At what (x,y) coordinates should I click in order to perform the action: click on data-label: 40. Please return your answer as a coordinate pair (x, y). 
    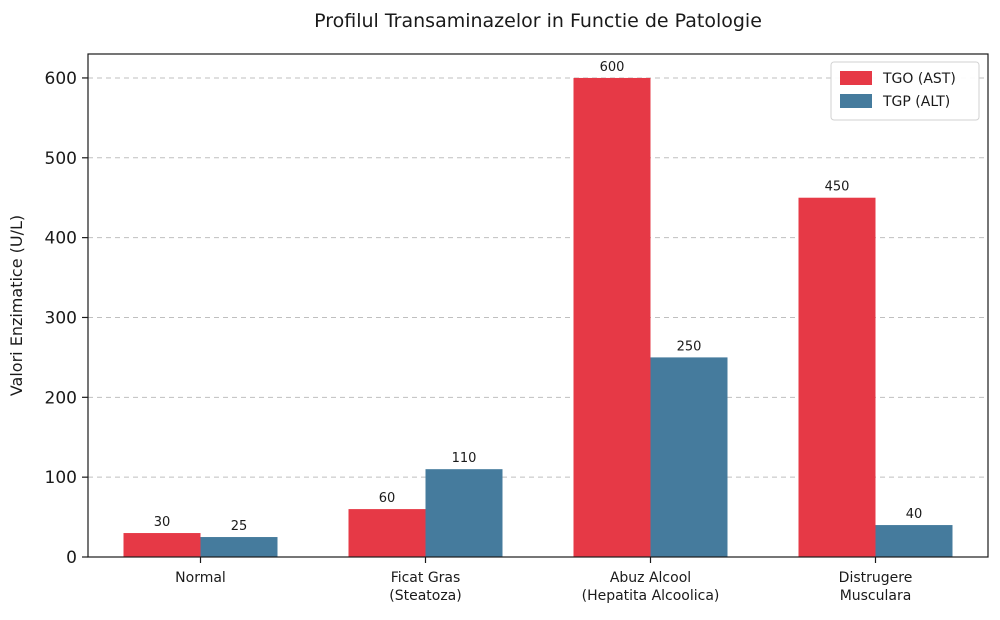
    Looking at the image, I should click on (914, 514).